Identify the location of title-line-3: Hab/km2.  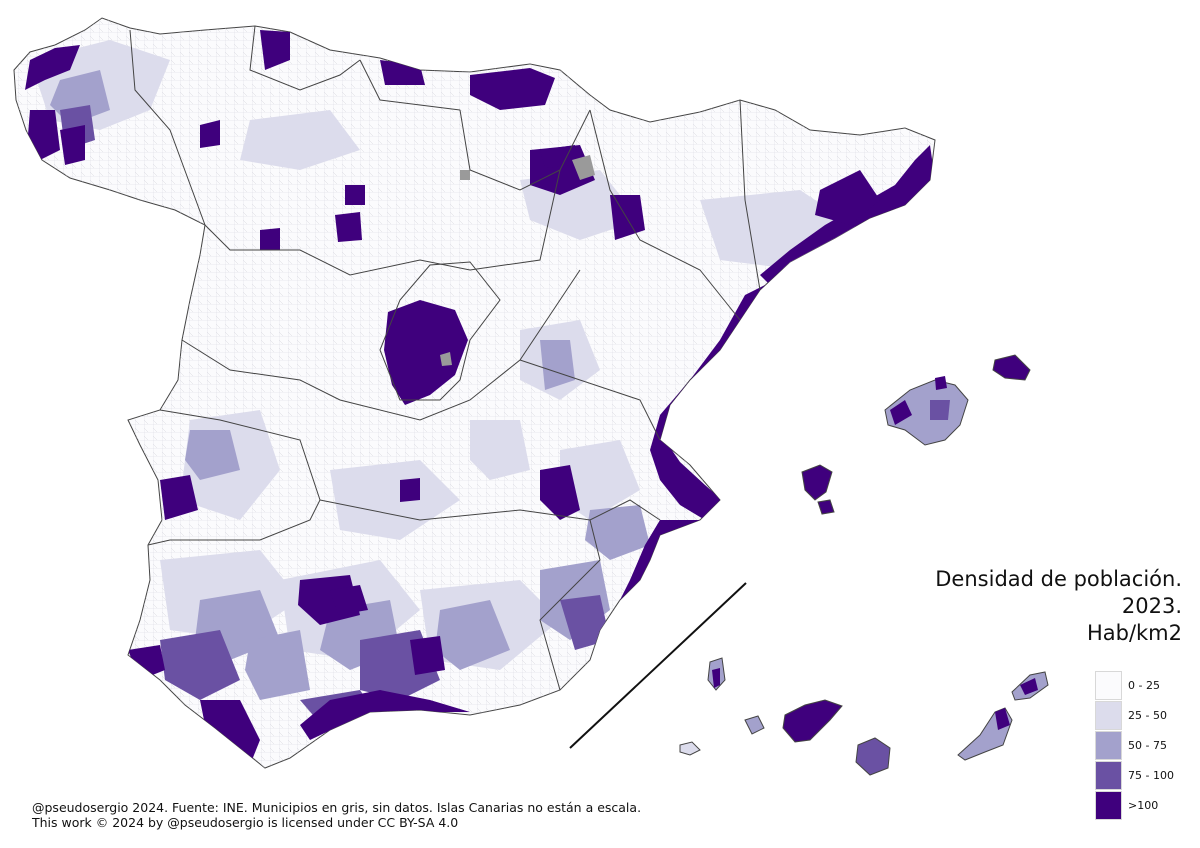
(1134, 633).